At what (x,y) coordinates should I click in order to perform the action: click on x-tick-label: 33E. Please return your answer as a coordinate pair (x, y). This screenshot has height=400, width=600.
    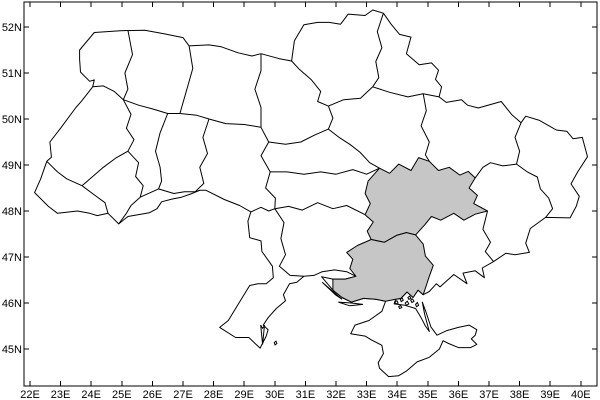
    Looking at the image, I should click on (367, 394).